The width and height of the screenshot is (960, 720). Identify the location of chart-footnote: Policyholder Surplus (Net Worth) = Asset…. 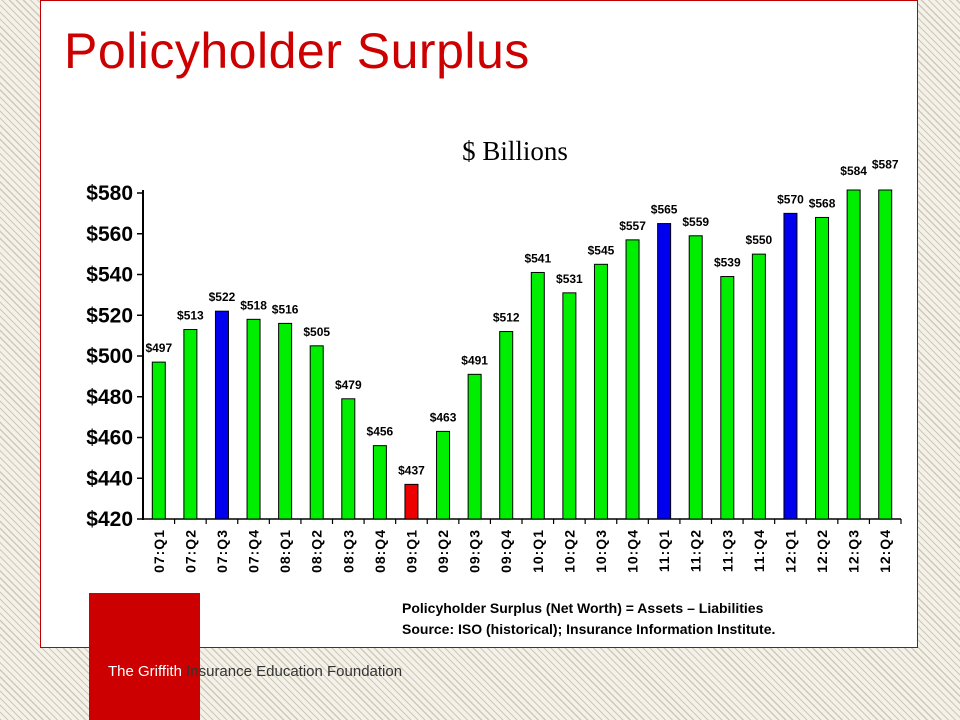
(588, 619).